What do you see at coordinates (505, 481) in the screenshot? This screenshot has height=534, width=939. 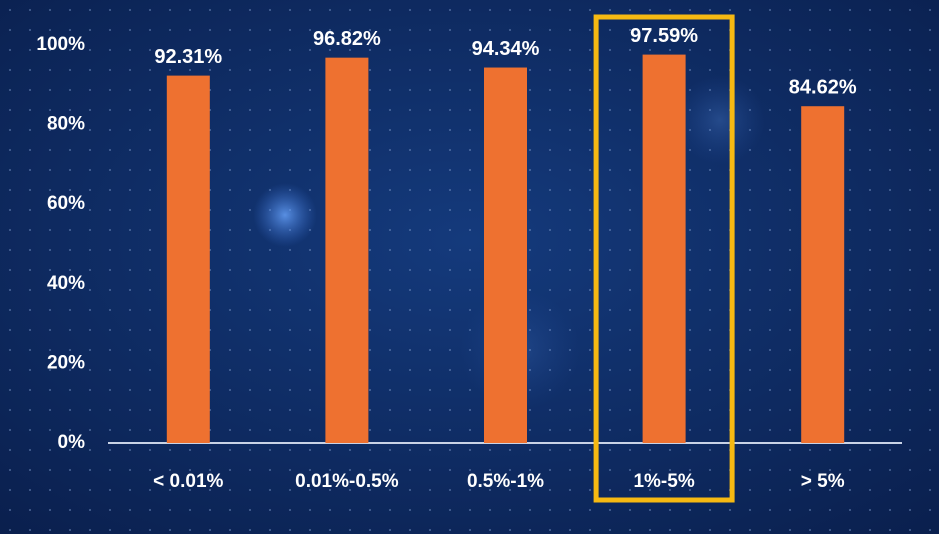 I see `x-tick-label: 0.5%-1%` at bounding box center [505, 481].